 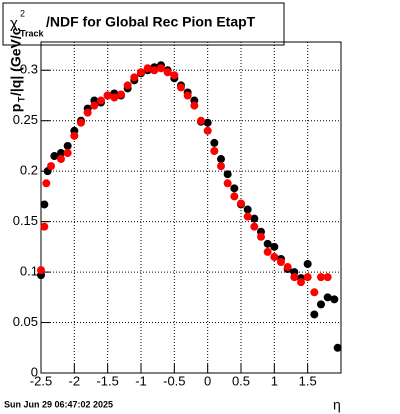 What do you see at coordinates (308, 380) in the screenshot?
I see `x-tick-label: 1.5` at bounding box center [308, 380].